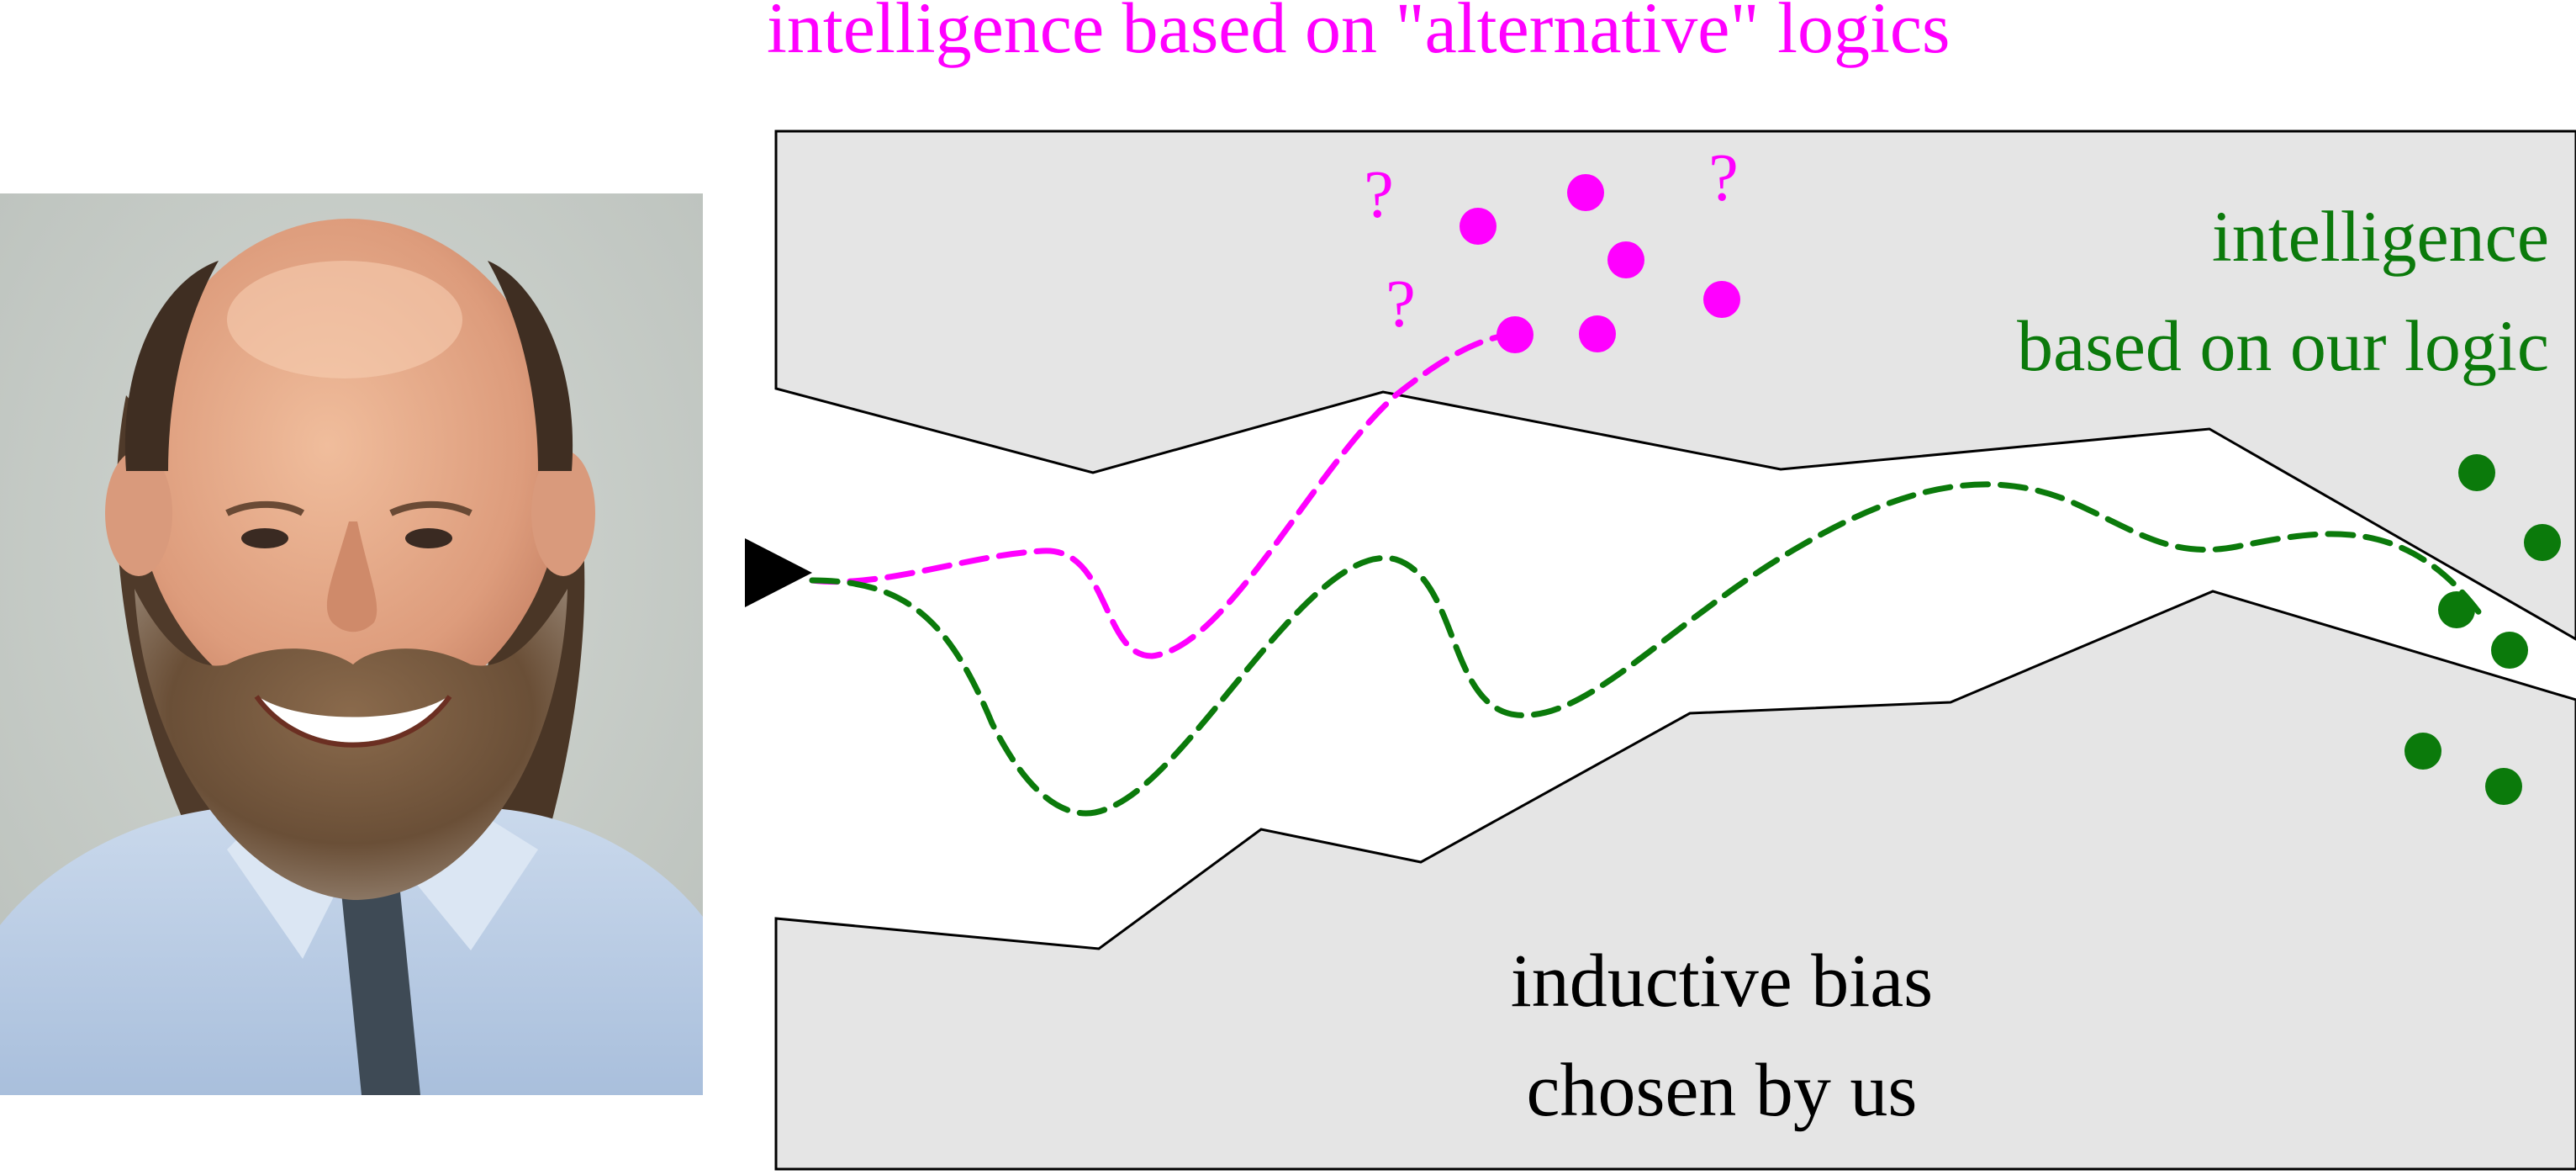 The image size is (2576, 1175). What do you see at coordinates (264, 538) in the screenshot?
I see `eye-left` at bounding box center [264, 538].